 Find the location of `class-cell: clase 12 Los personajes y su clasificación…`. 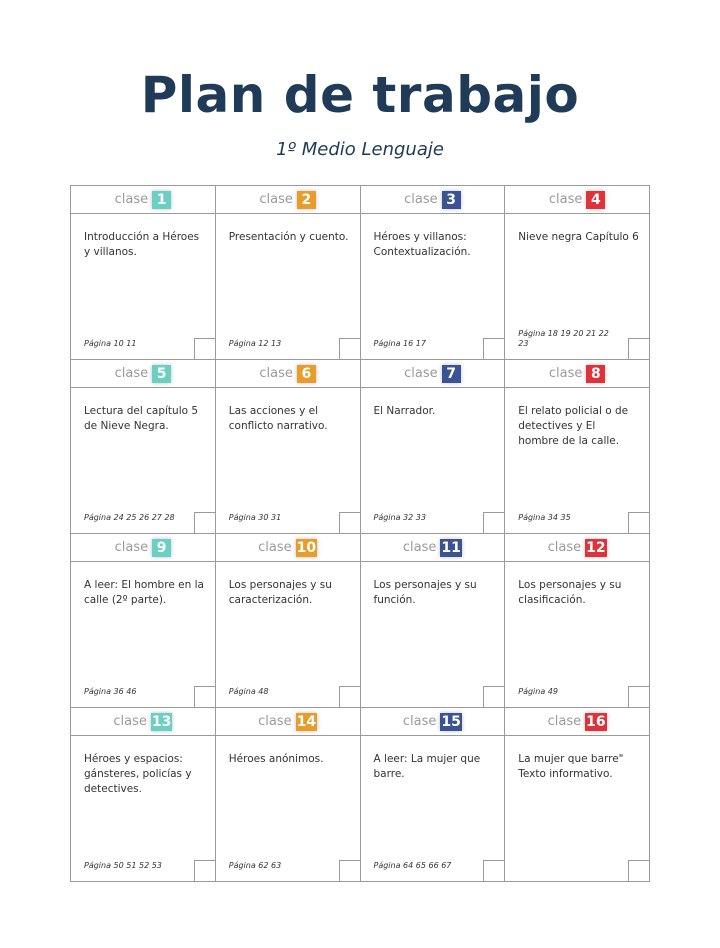

class-cell: clase 12 Los personajes y su clasificación… is located at coordinates (577, 621).